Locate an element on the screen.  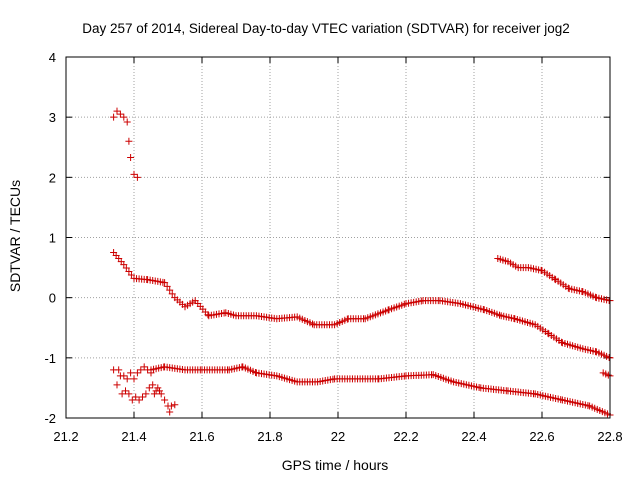
series-late-lower is located at coordinates (606, 374).